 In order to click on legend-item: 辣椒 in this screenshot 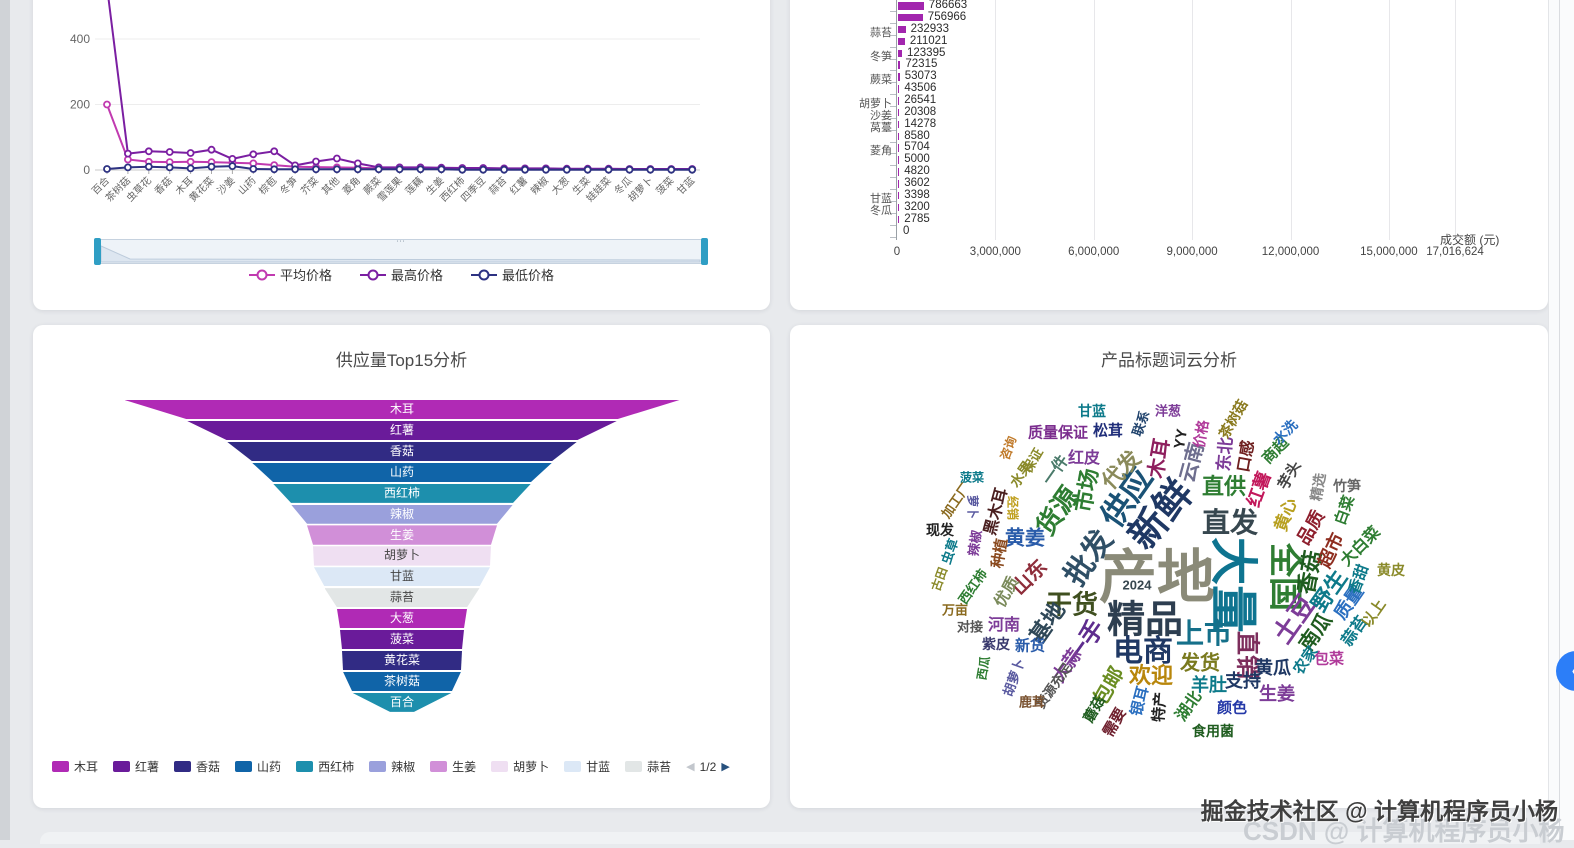, I will do `click(392, 766)`.